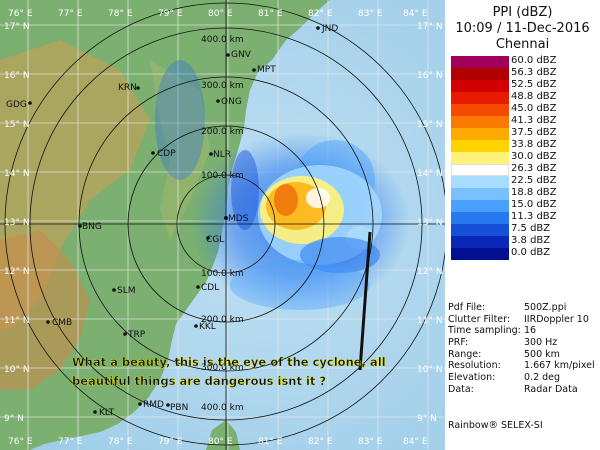  What do you see at coordinates (545, 307) in the screenshot?
I see `info-value: 500Z.ppi` at bounding box center [545, 307].